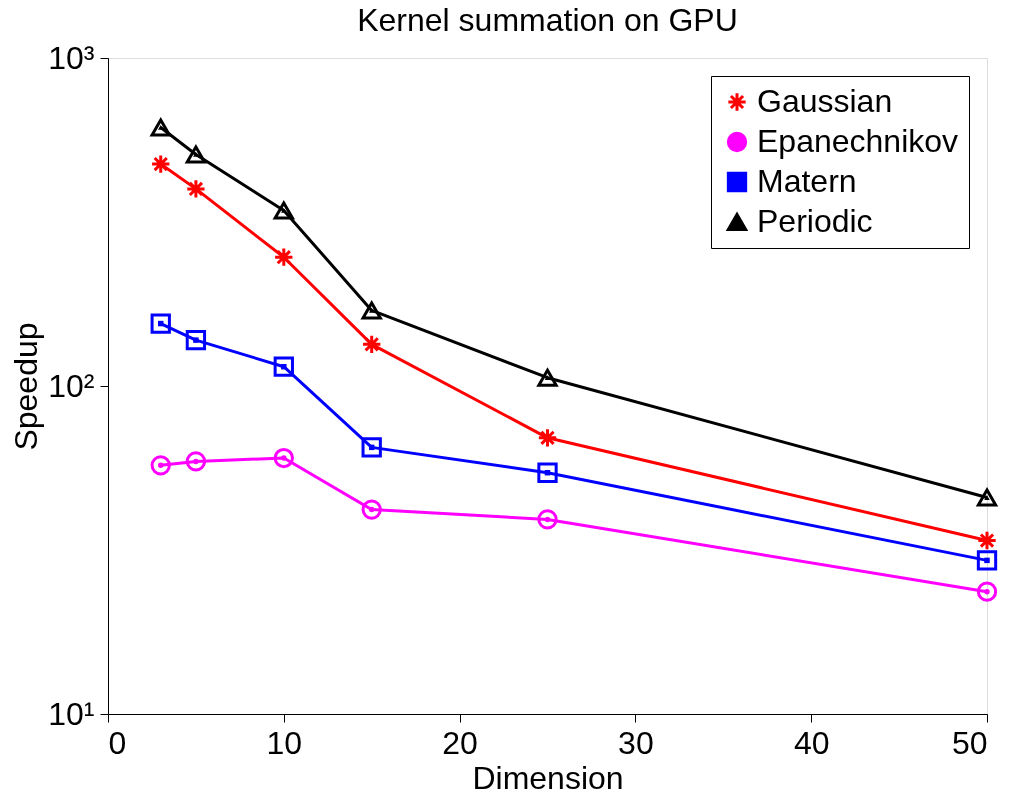 The width and height of the screenshot is (1032, 799). What do you see at coordinates (825, 101) in the screenshot?
I see `legend-label: Gaussian` at bounding box center [825, 101].